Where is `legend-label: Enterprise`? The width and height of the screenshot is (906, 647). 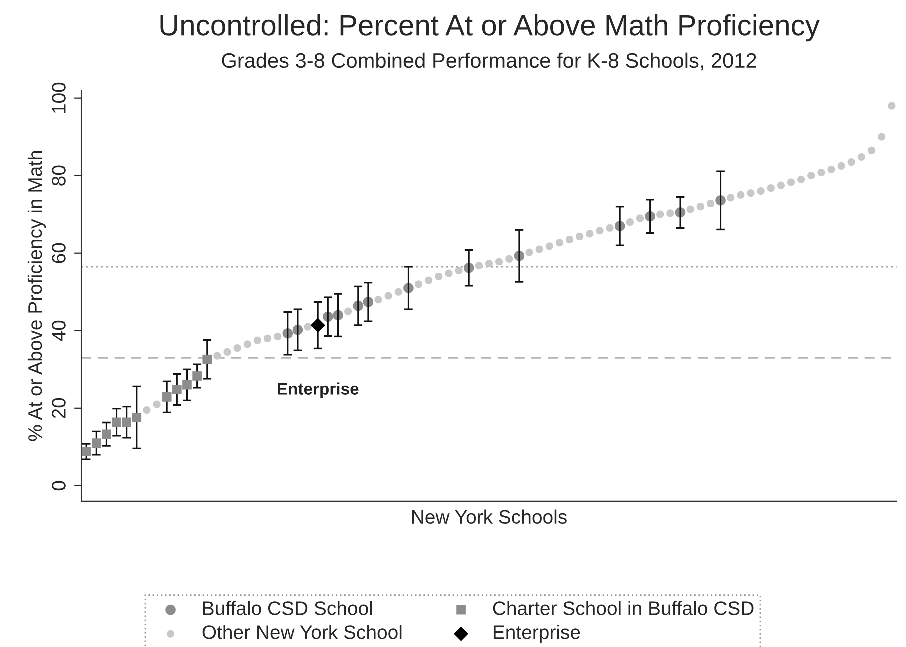
legend-label: Enterprise is located at coordinates (537, 634).